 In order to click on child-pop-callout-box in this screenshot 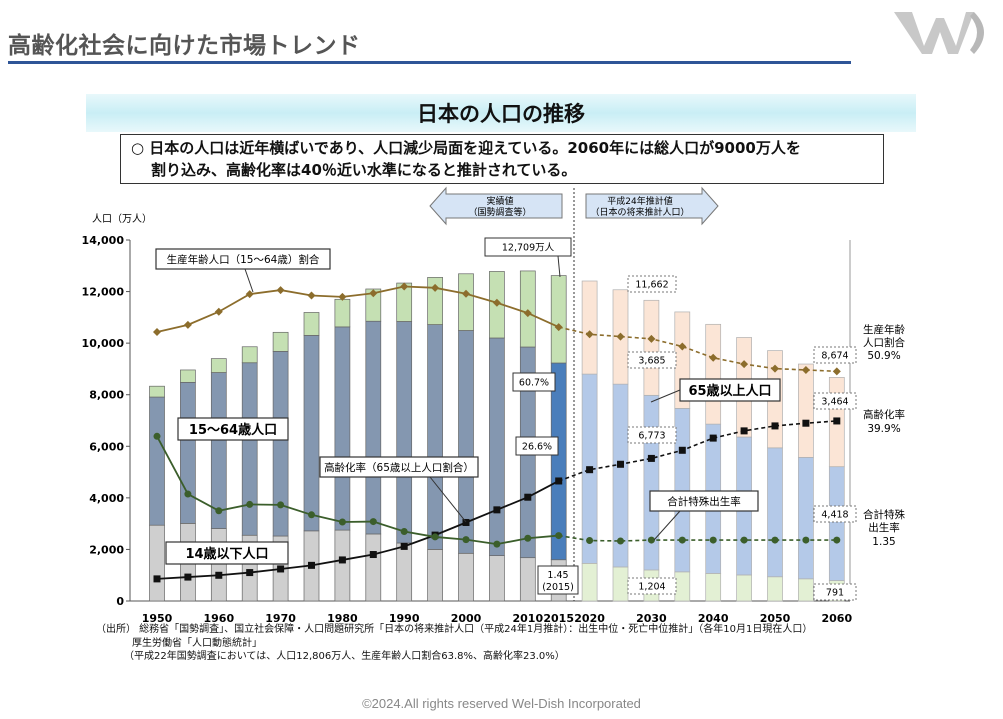, I will do `click(227, 553)`.